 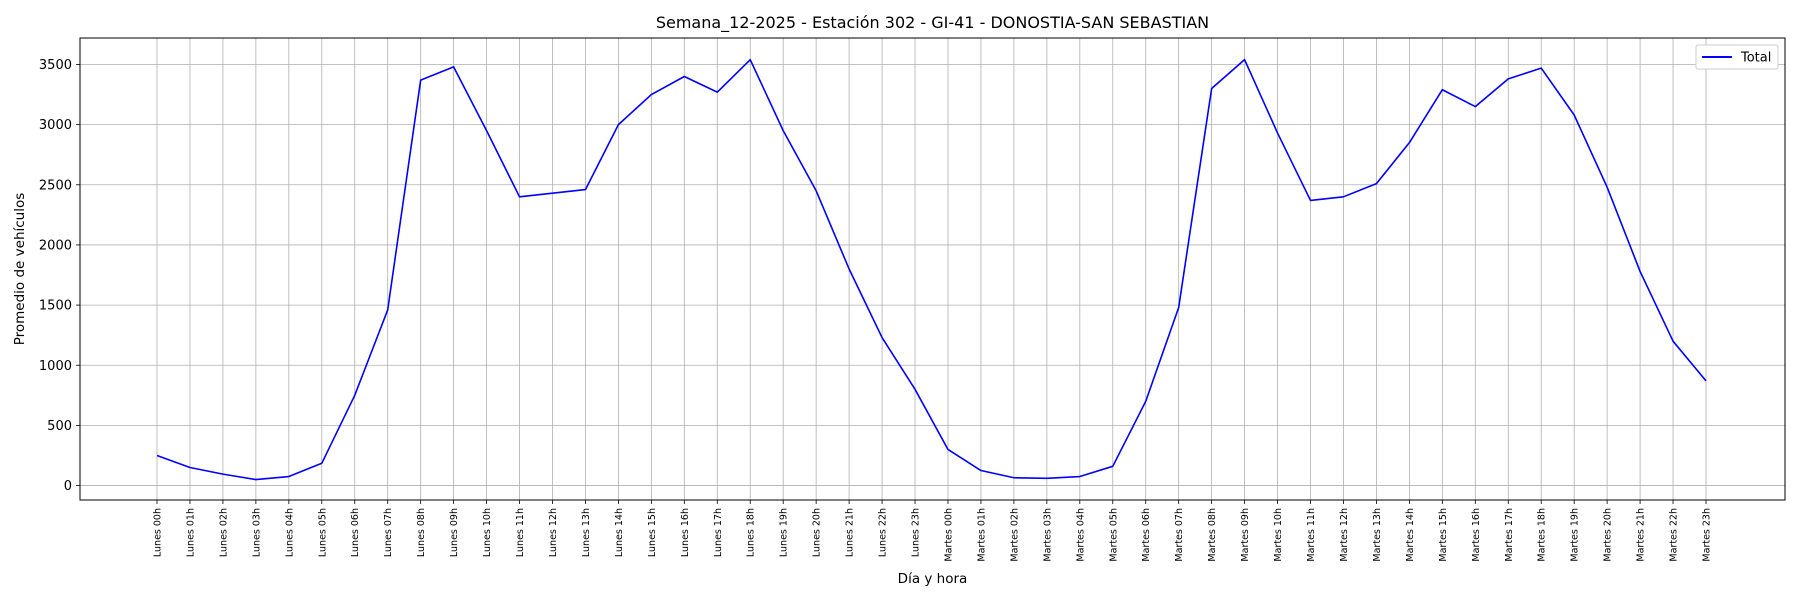 What do you see at coordinates (421, 532) in the screenshot?
I see `x-tick-label: Lunes 08h` at bounding box center [421, 532].